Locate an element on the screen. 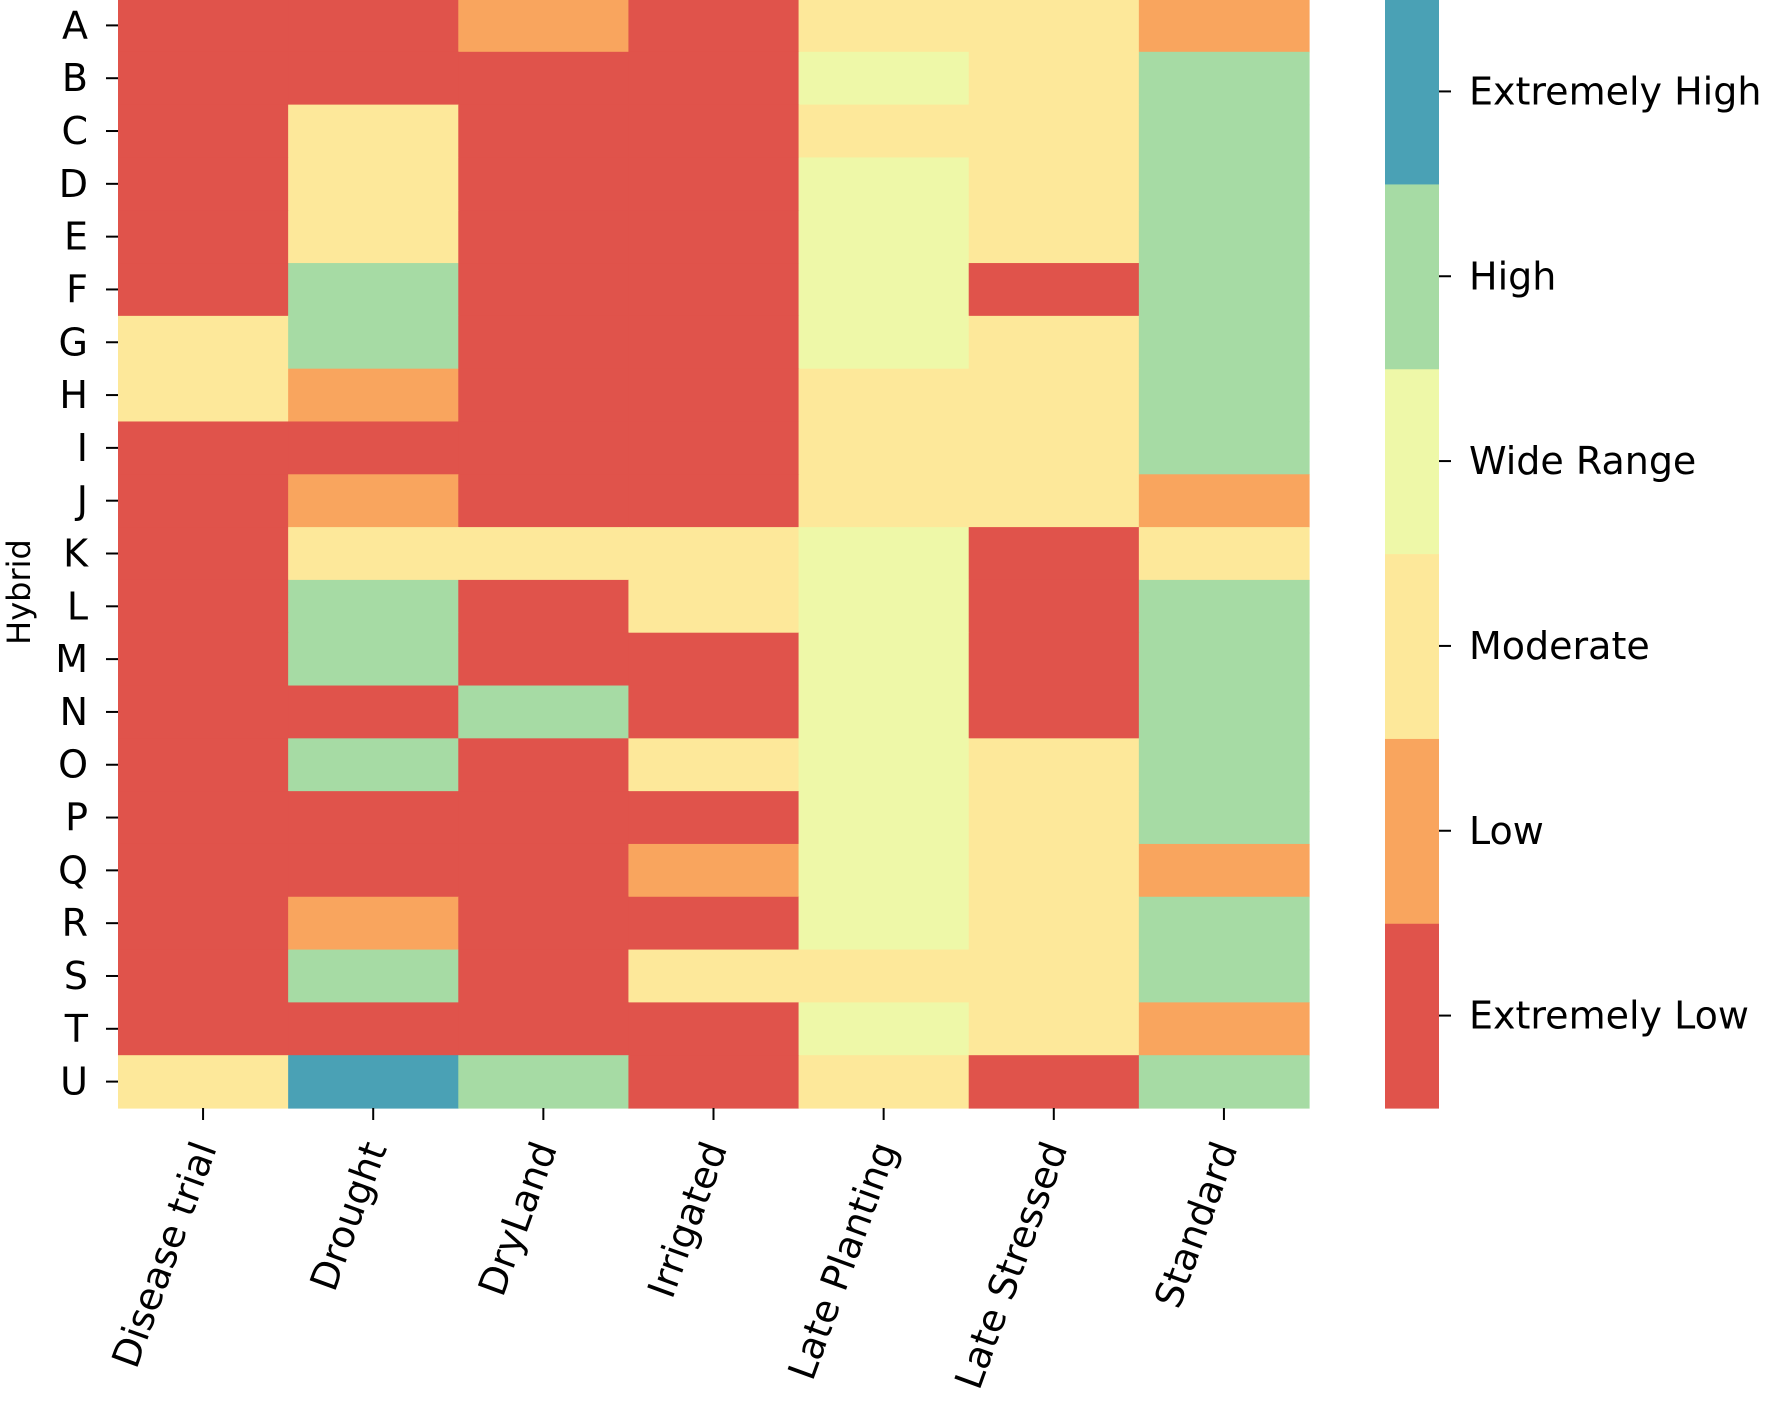 The image size is (1786, 1417). colorbar-segment-moderate is located at coordinates (1412, 646).